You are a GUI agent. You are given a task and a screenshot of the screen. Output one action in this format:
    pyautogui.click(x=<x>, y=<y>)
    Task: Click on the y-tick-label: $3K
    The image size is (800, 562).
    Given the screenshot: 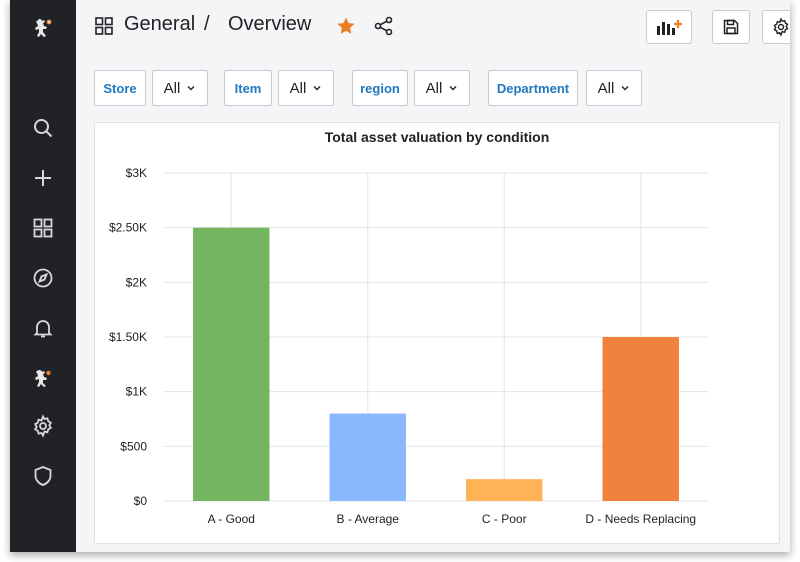 What is the action you would take?
    pyautogui.click(x=136, y=173)
    